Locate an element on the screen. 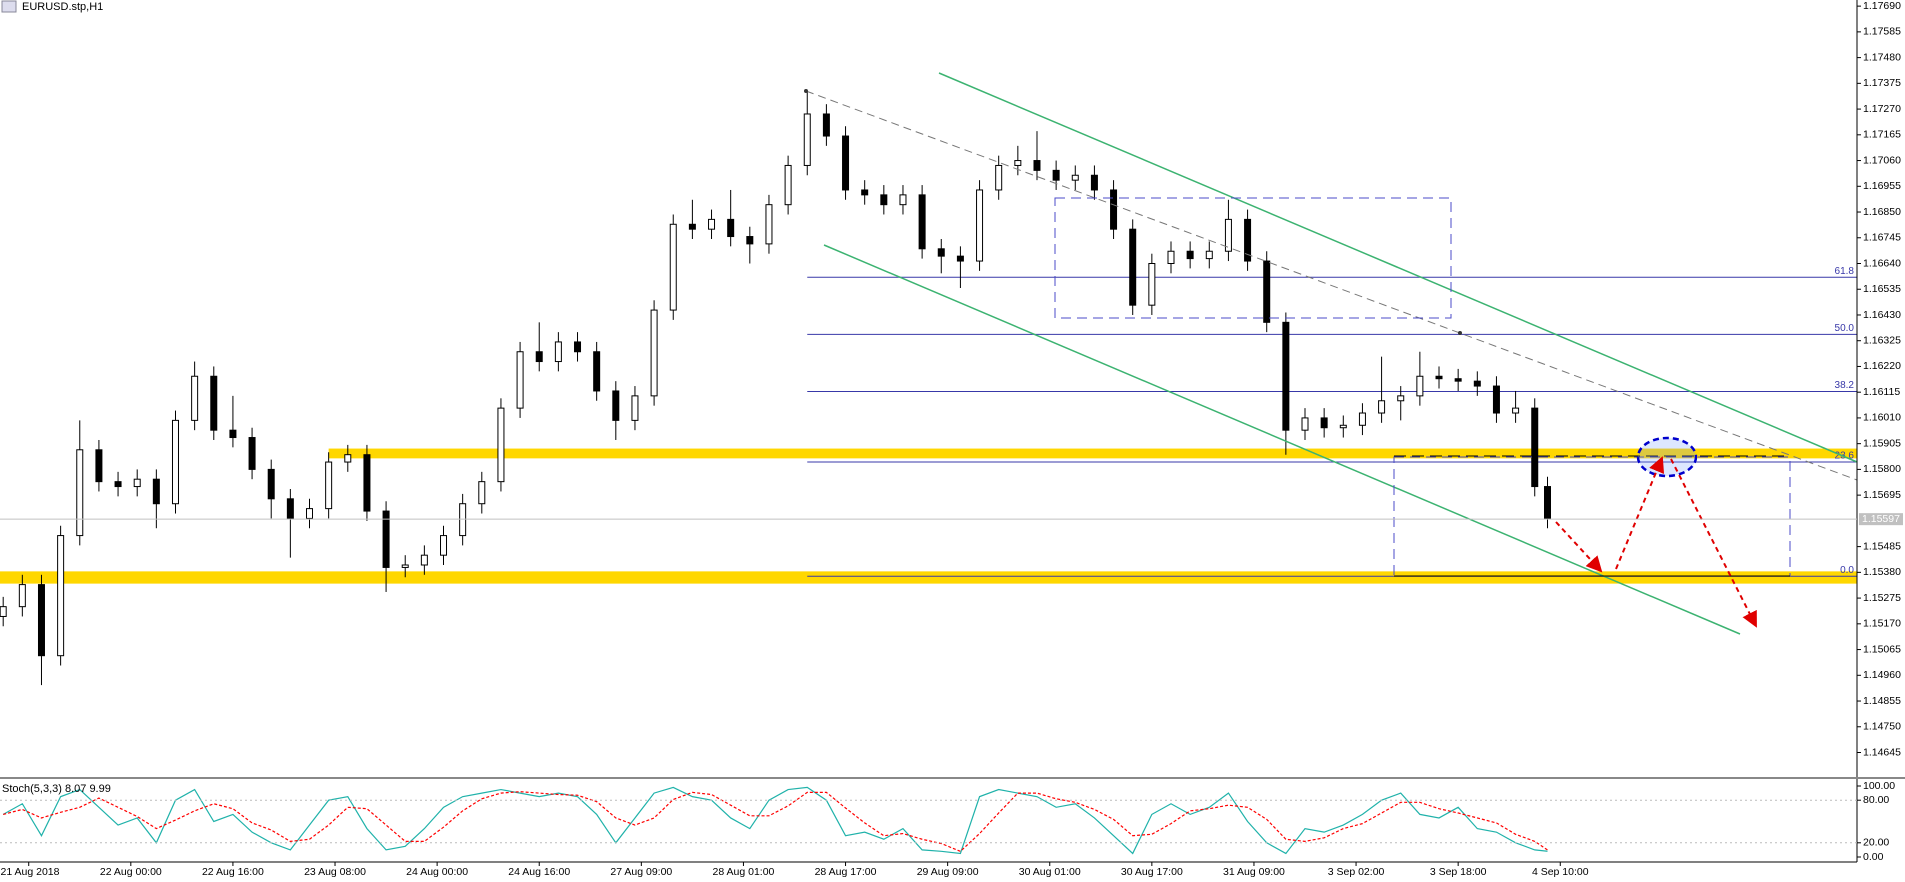 This screenshot has width=1905, height=882. y-tick-label: 1.15695 is located at coordinates (1882, 495).